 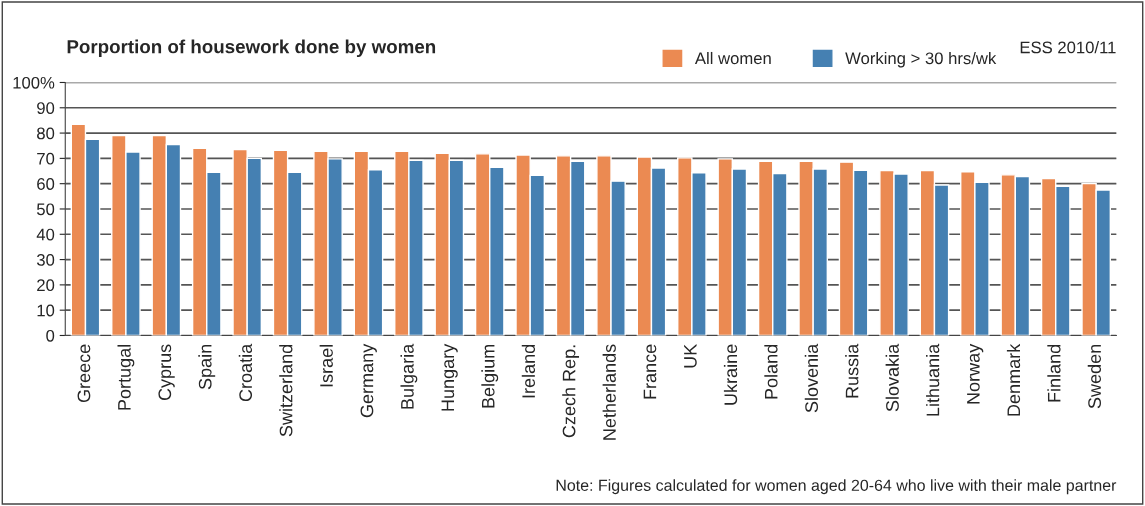 I want to click on x-tick-label: Ukraine, so click(x=730, y=374).